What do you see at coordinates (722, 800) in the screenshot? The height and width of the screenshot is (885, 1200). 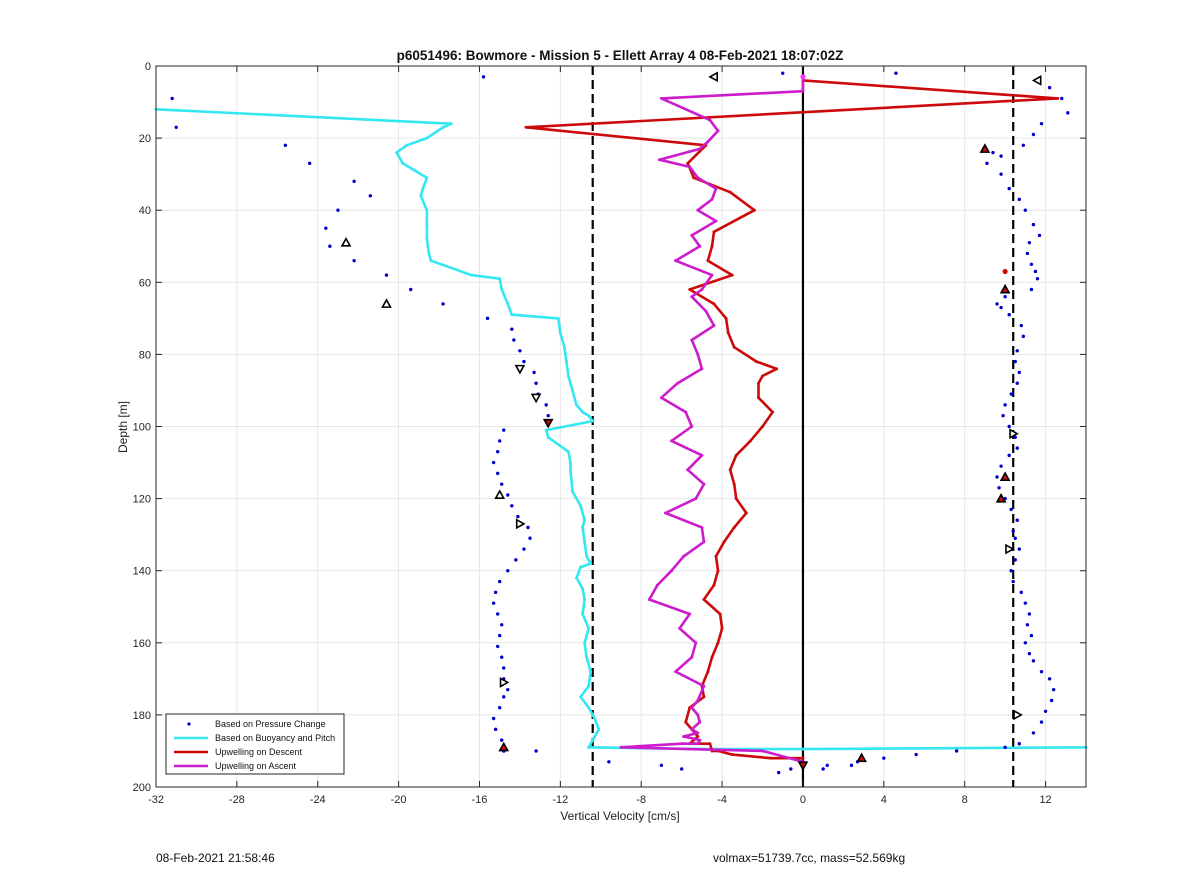 I see `x-tick-label: -4` at bounding box center [722, 800].